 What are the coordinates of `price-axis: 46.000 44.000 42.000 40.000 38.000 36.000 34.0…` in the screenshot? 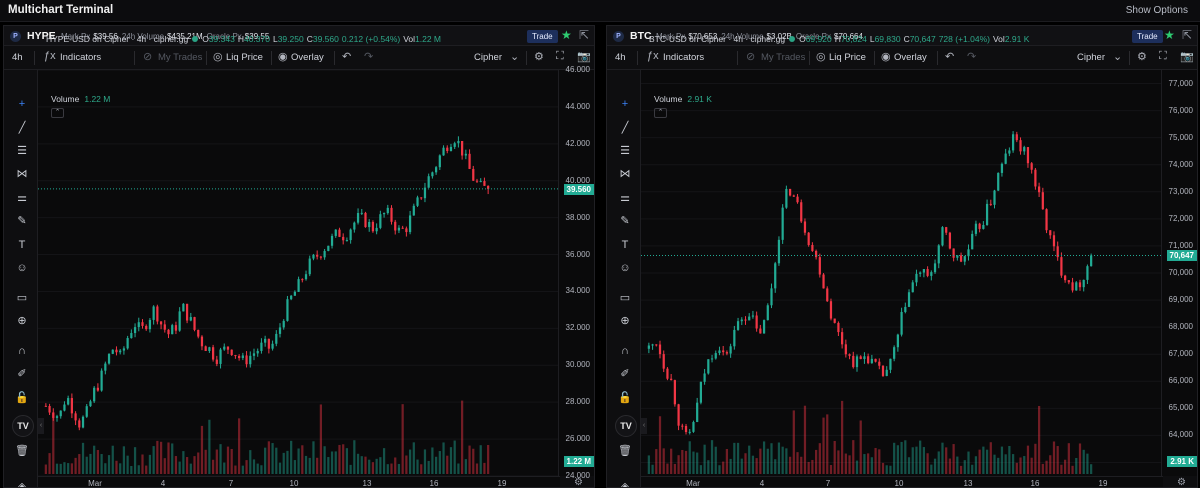 It's located at (576, 272).